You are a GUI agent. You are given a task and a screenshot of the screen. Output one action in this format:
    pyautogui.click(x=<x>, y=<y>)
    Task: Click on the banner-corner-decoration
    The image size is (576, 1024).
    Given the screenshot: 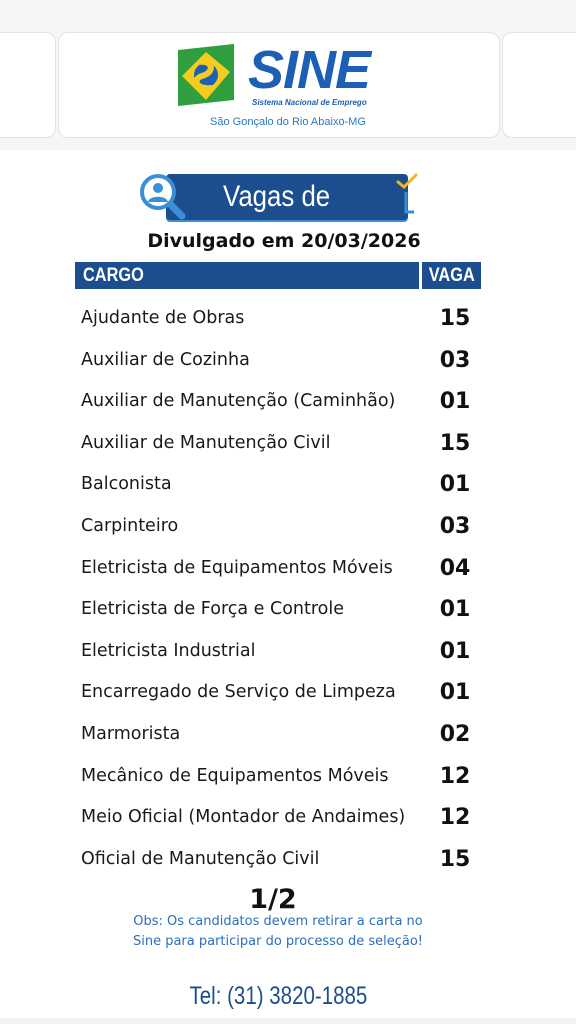 What is the action you would take?
    pyautogui.click(x=409, y=203)
    